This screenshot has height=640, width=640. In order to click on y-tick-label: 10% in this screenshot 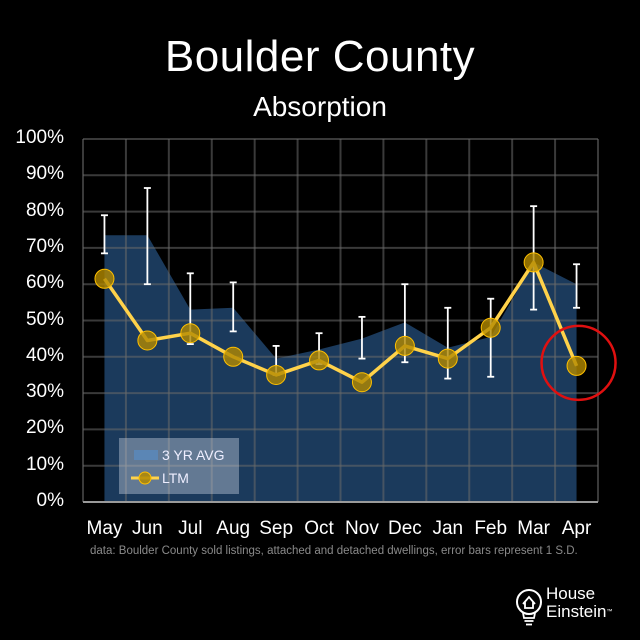, I will do `click(44, 464)`.